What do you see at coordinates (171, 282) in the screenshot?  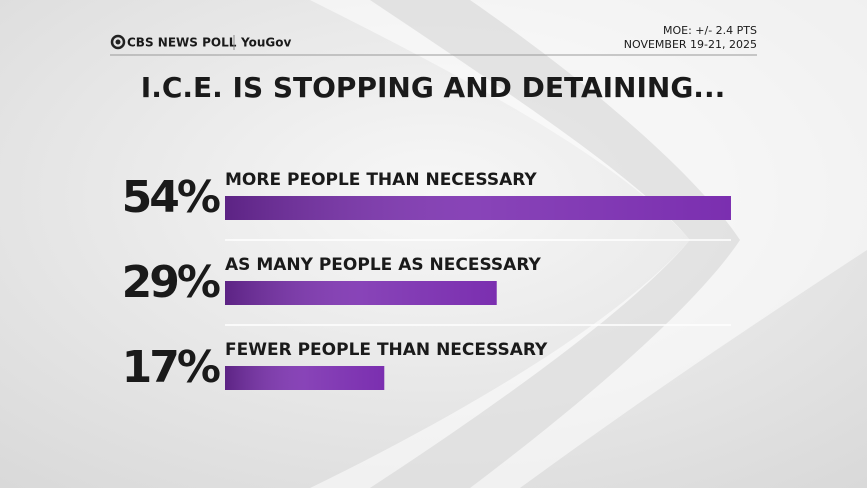 I see `value-label: 29%` at bounding box center [171, 282].